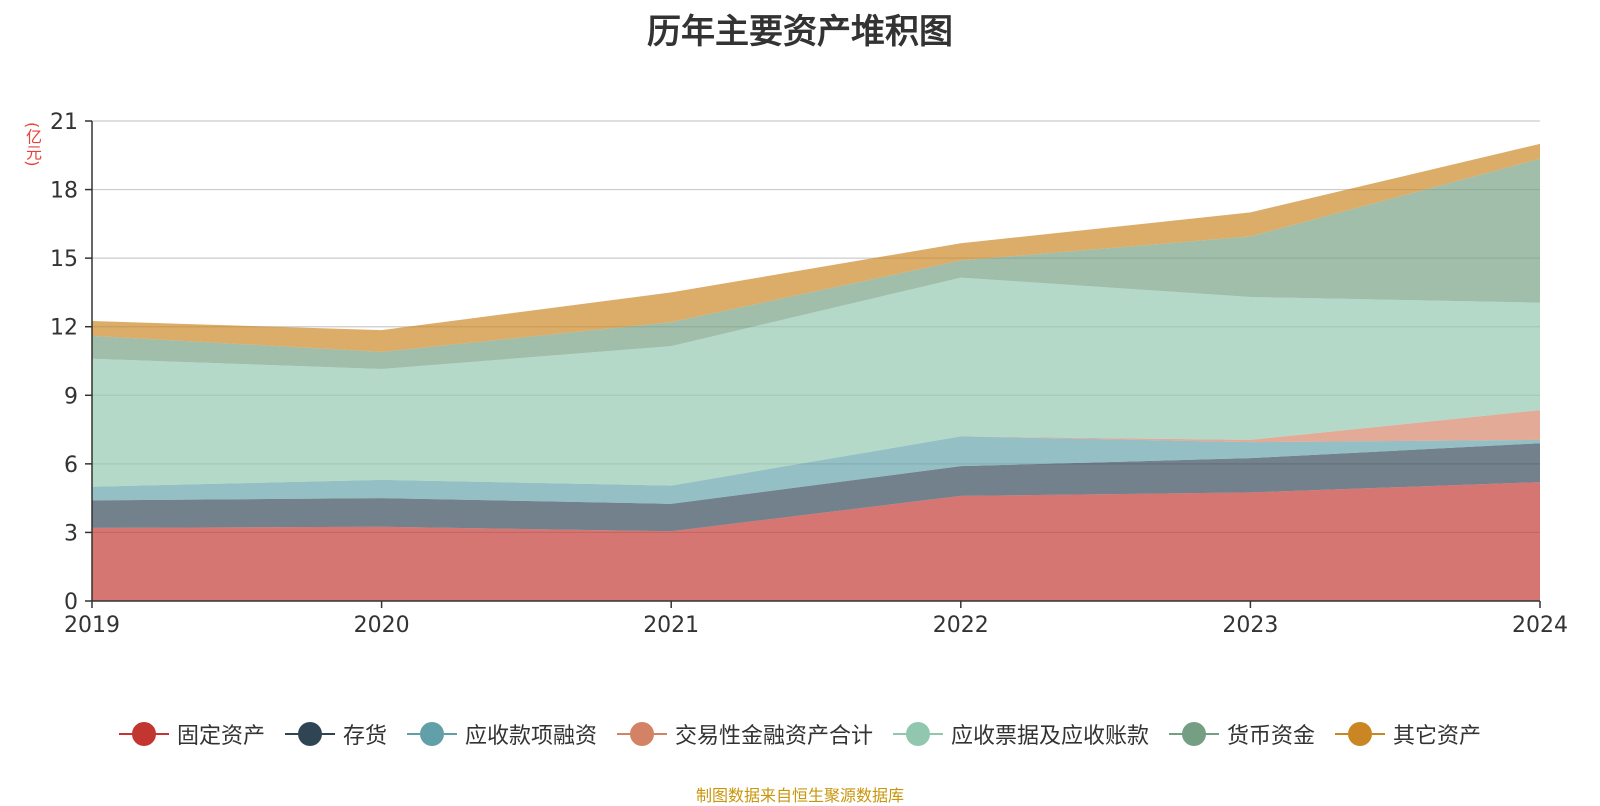  What do you see at coordinates (1540, 625) in the screenshot?
I see `x-tick-label: 2024` at bounding box center [1540, 625].